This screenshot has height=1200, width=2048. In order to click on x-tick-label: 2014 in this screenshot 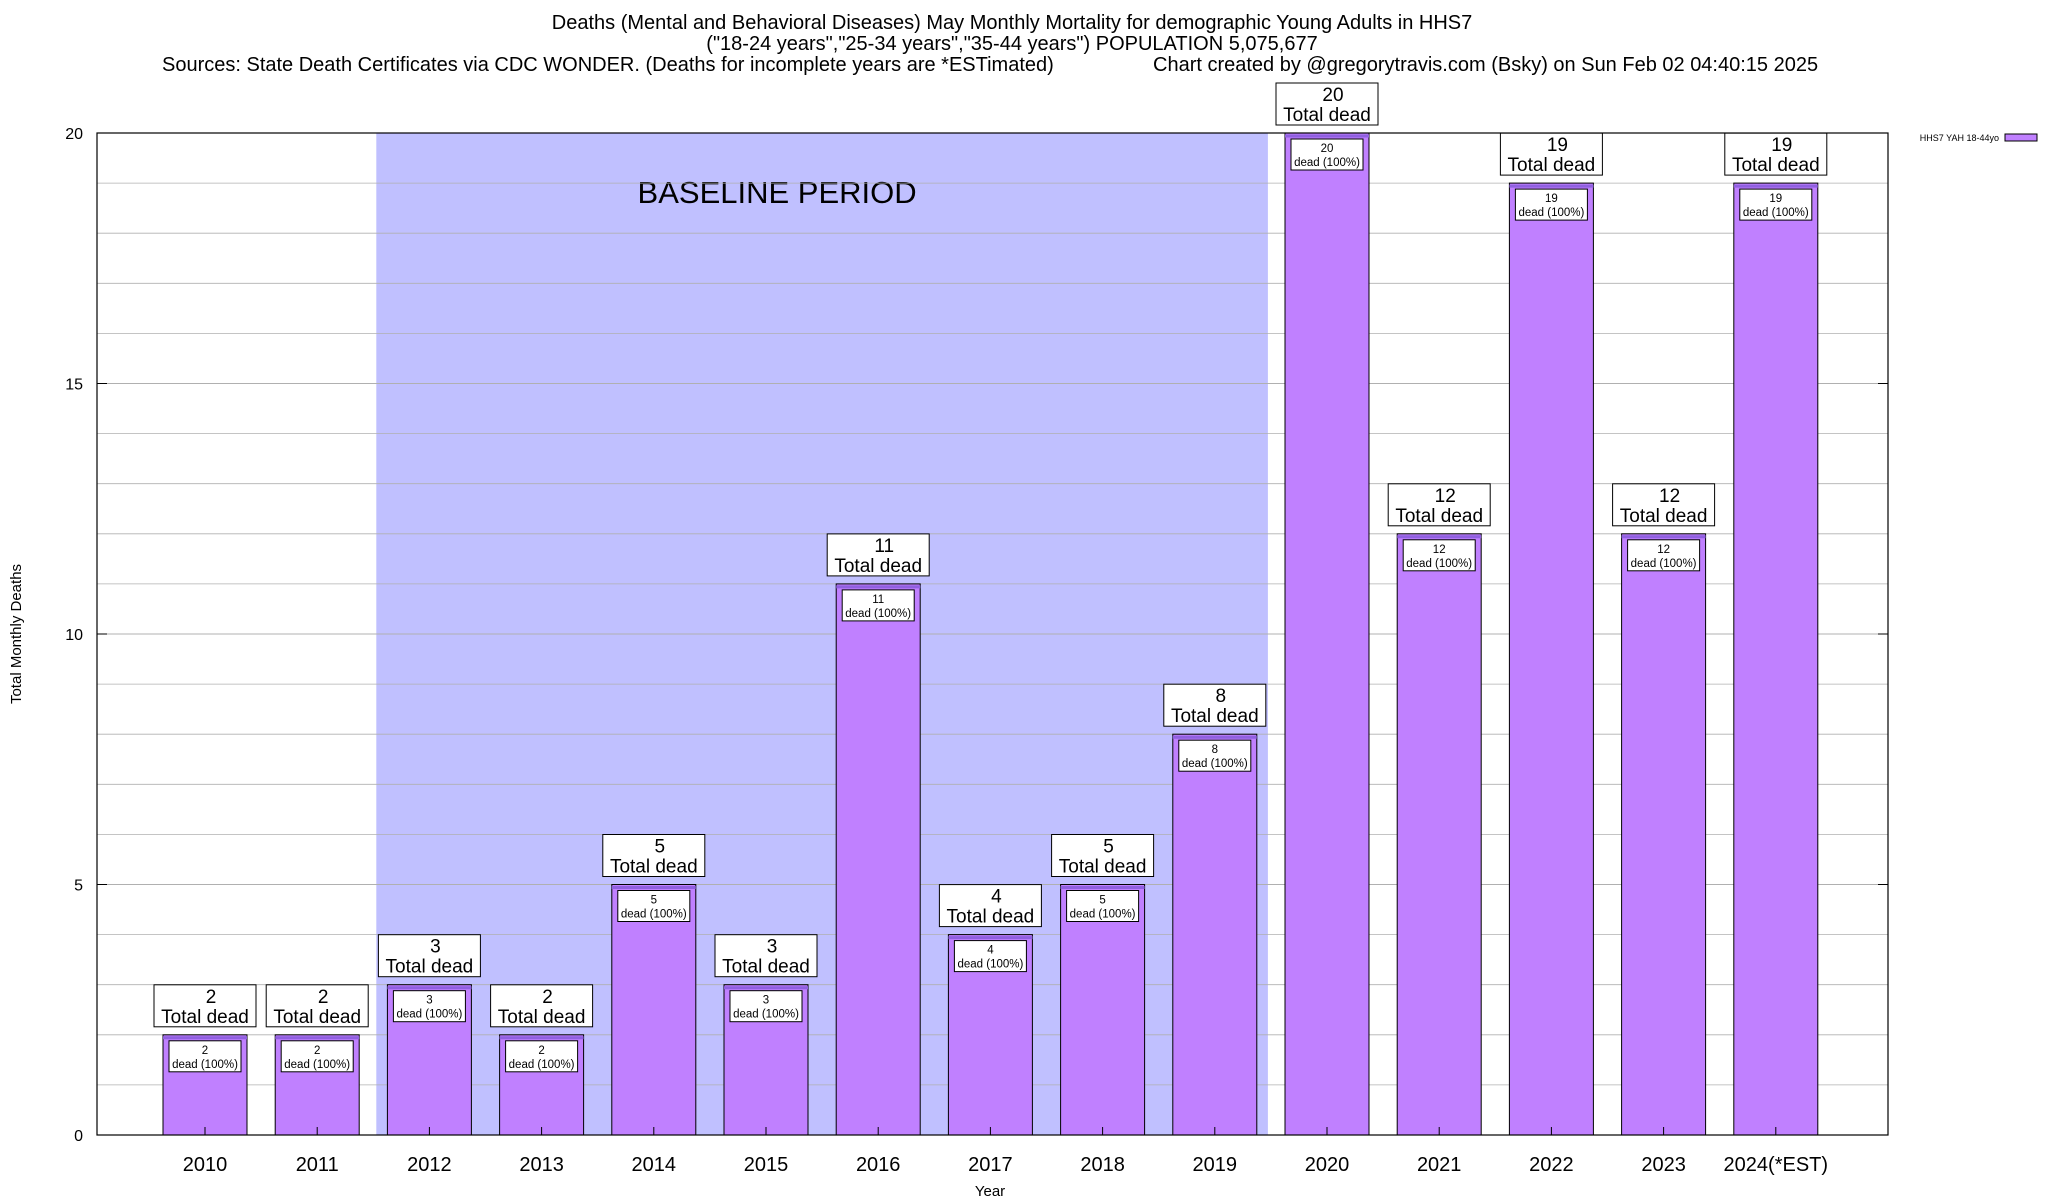, I will do `click(654, 1165)`.